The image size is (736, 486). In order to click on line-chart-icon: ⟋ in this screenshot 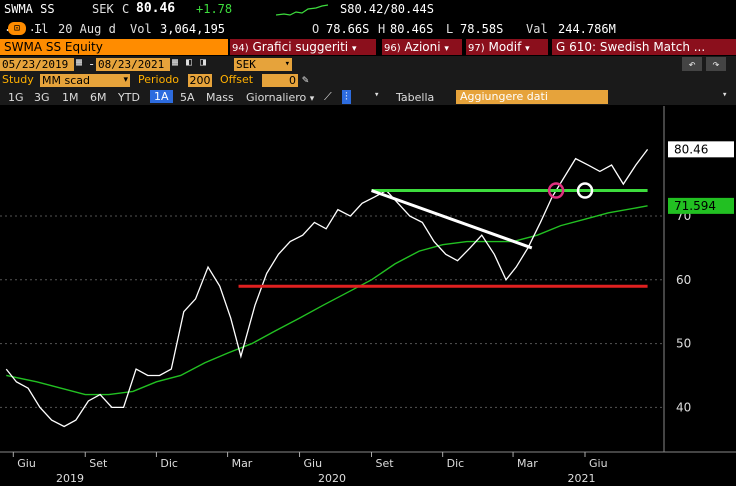, I will do `click(328, 96)`.